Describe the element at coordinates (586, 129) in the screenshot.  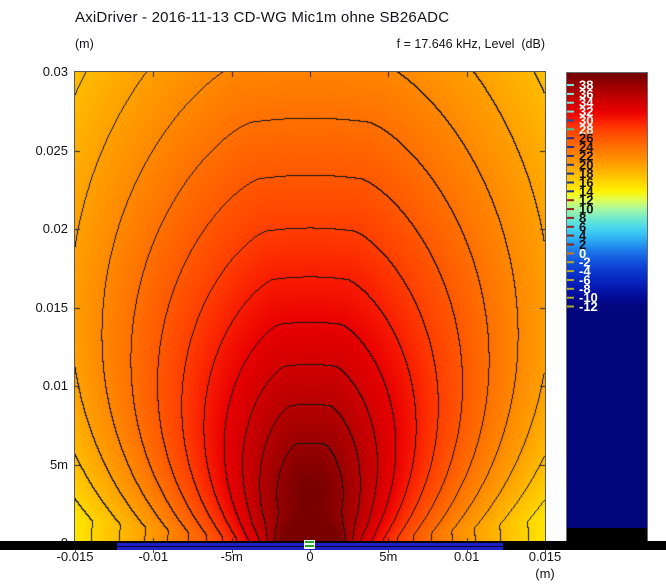
I see `colorbar-label: 28` at that location.